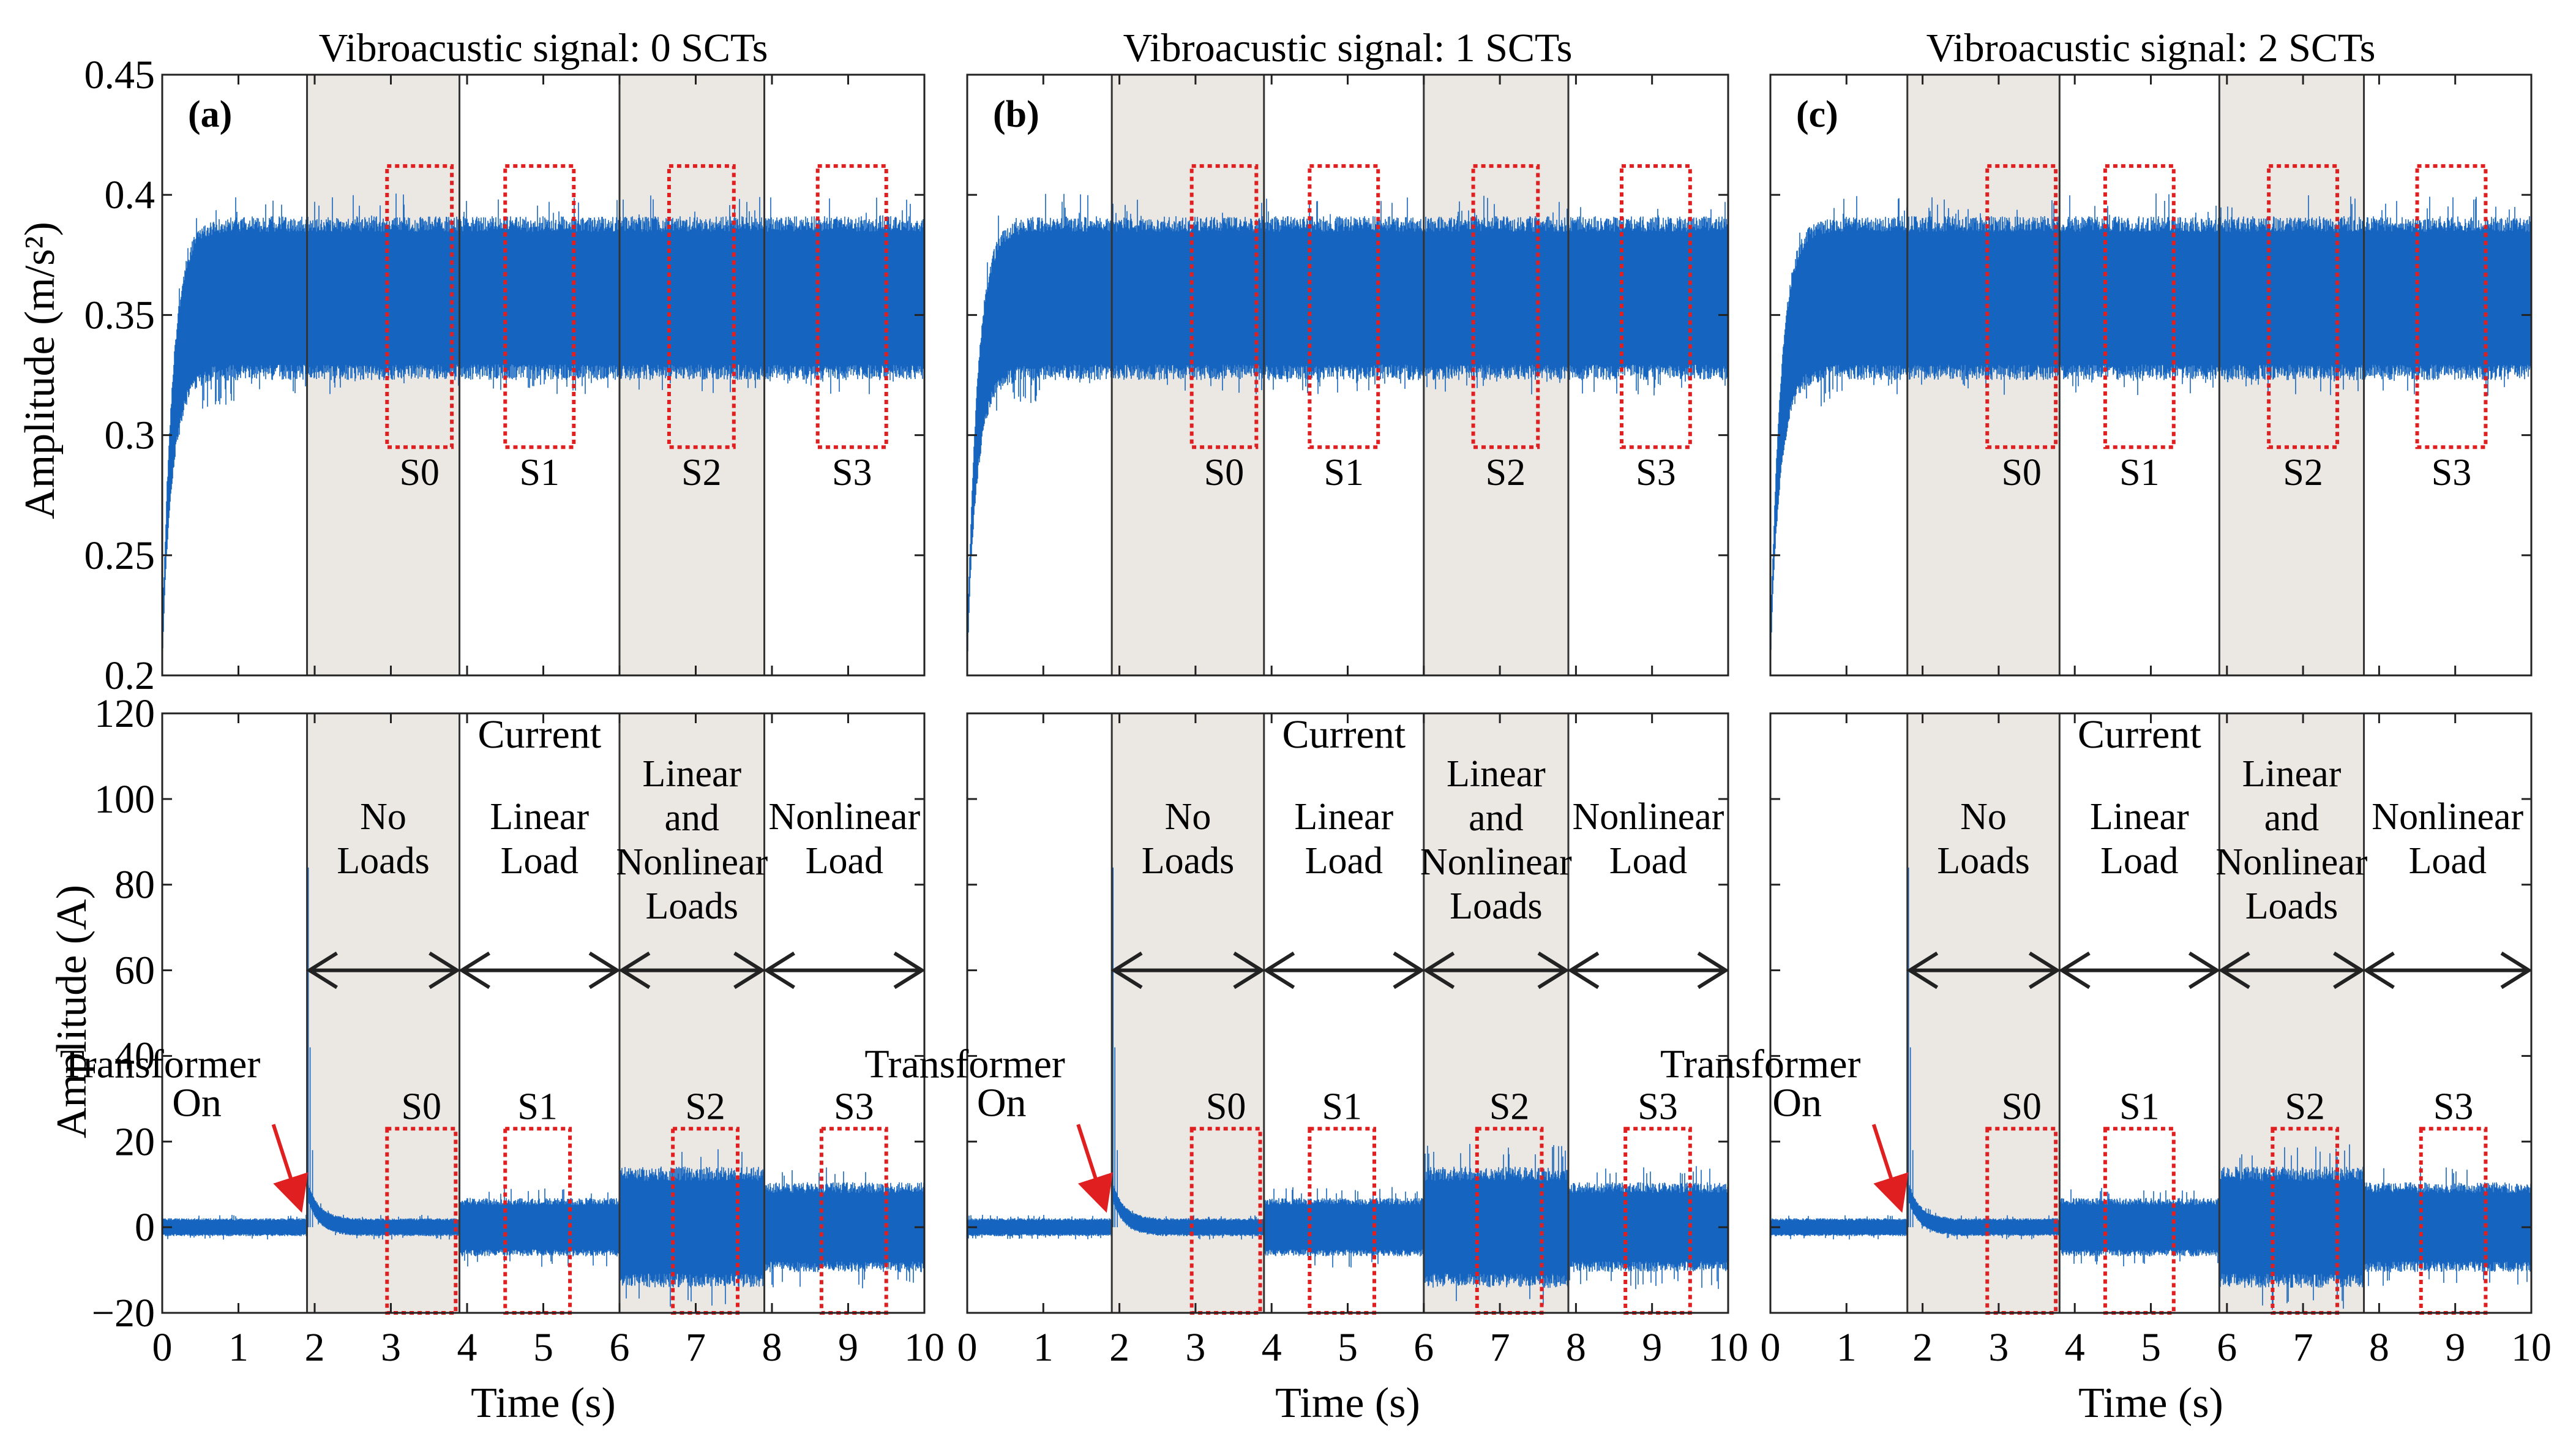 This screenshot has width=2576, height=1439. Describe the element at coordinates (125, 799) in the screenshot. I see `ytick-label: 100` at that location.